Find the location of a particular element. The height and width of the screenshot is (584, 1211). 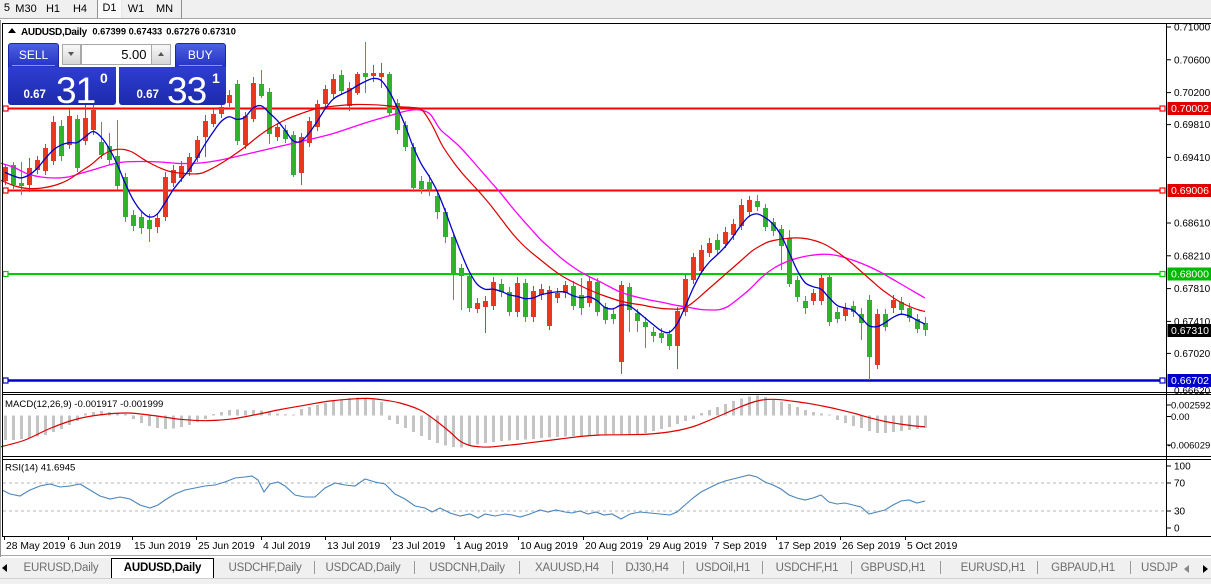

svg-text: 70 is located at coordinates (1180, 484).